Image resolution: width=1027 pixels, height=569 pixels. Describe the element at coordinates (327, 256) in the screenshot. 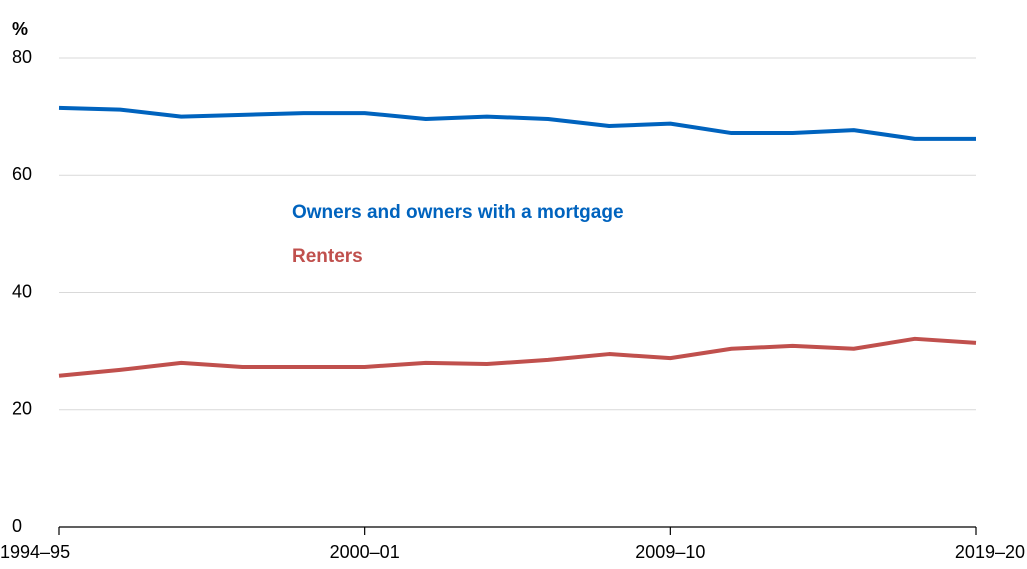

I see `series-label: Renters` at that location.